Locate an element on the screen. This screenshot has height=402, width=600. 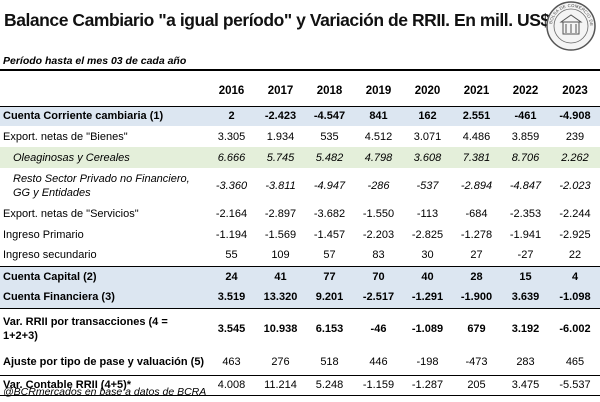
cell-value: 83 is located at coordinates (378, 255).